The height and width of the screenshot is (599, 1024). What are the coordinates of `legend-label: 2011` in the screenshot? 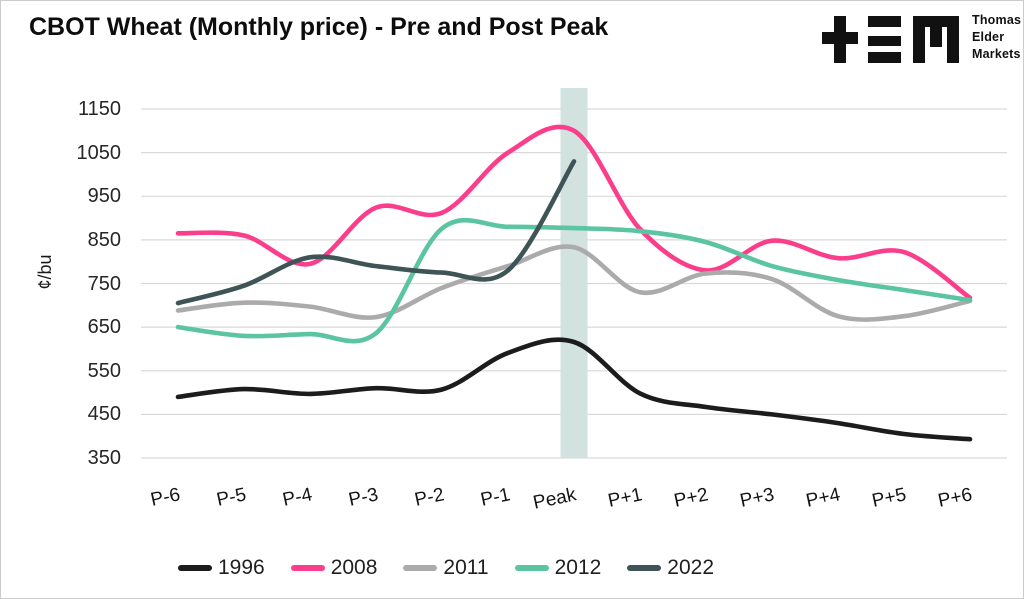 It's located at (466, 567).